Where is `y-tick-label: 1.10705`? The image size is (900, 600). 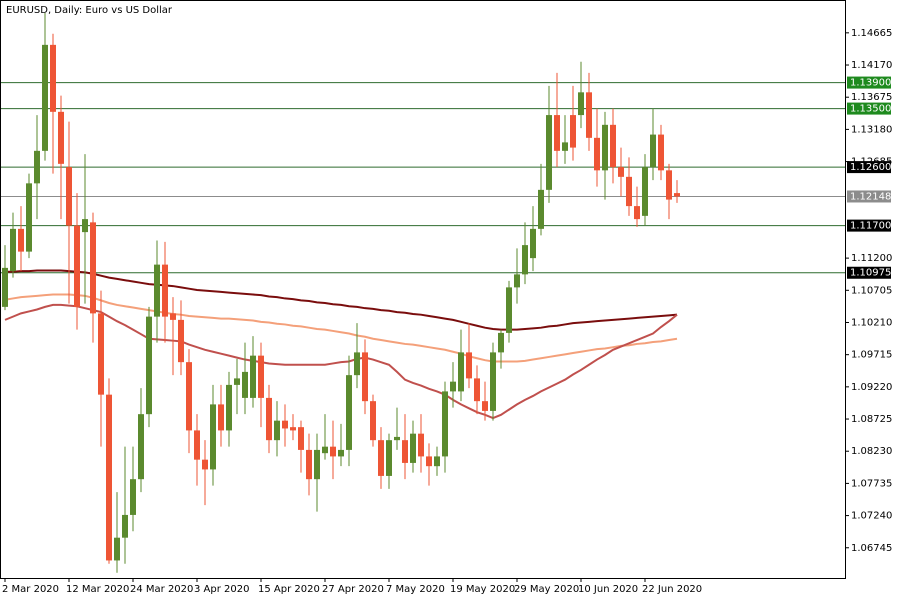 y-tick-label: 1.10705 is located at coordinates (871, 290).